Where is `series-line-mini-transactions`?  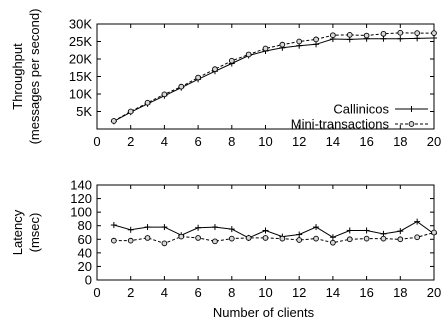 series-line-mini-transactions is located at coordinates (274, 238).